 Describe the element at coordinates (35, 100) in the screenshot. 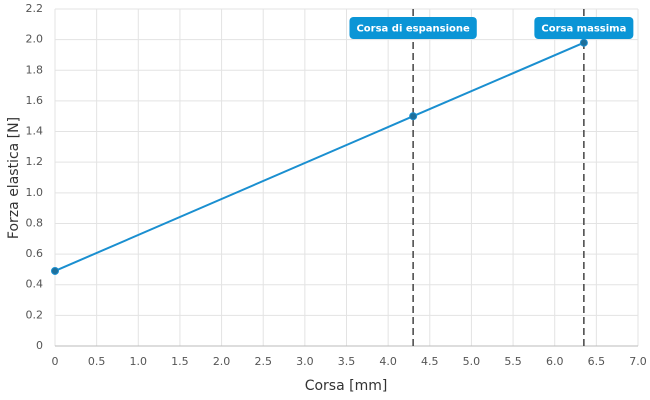

I see `y-tick-label: 1.6` at that location.